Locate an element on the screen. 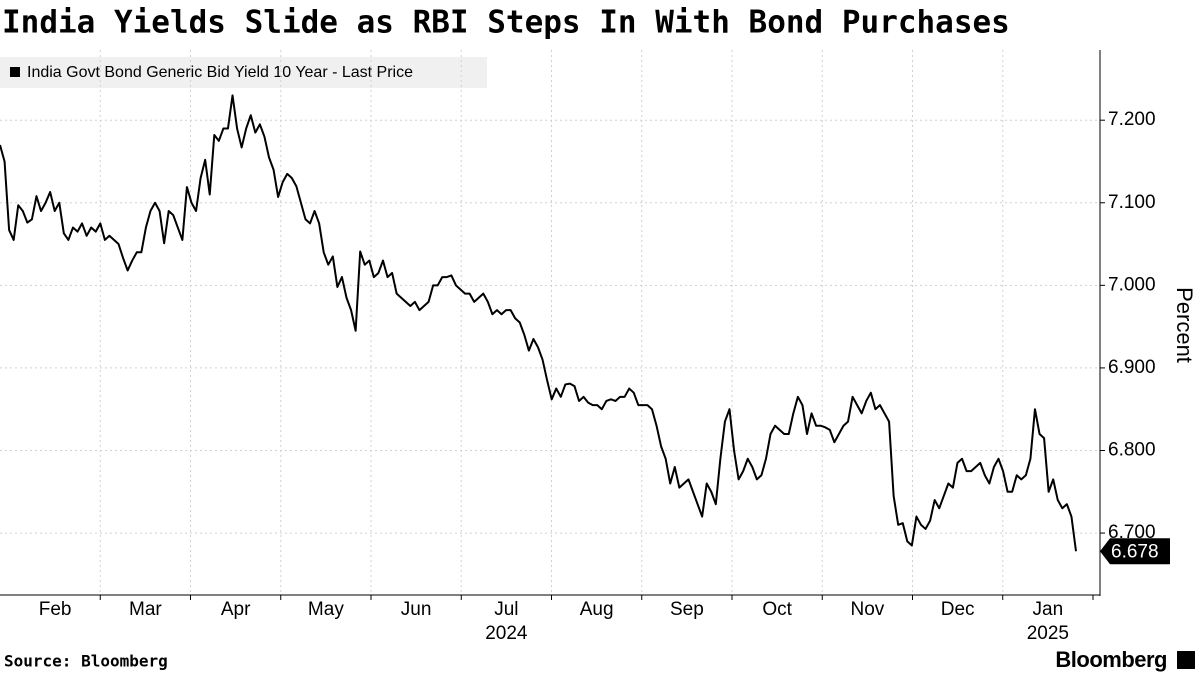  year-label: 2024 is located at coordinates (506, 633).